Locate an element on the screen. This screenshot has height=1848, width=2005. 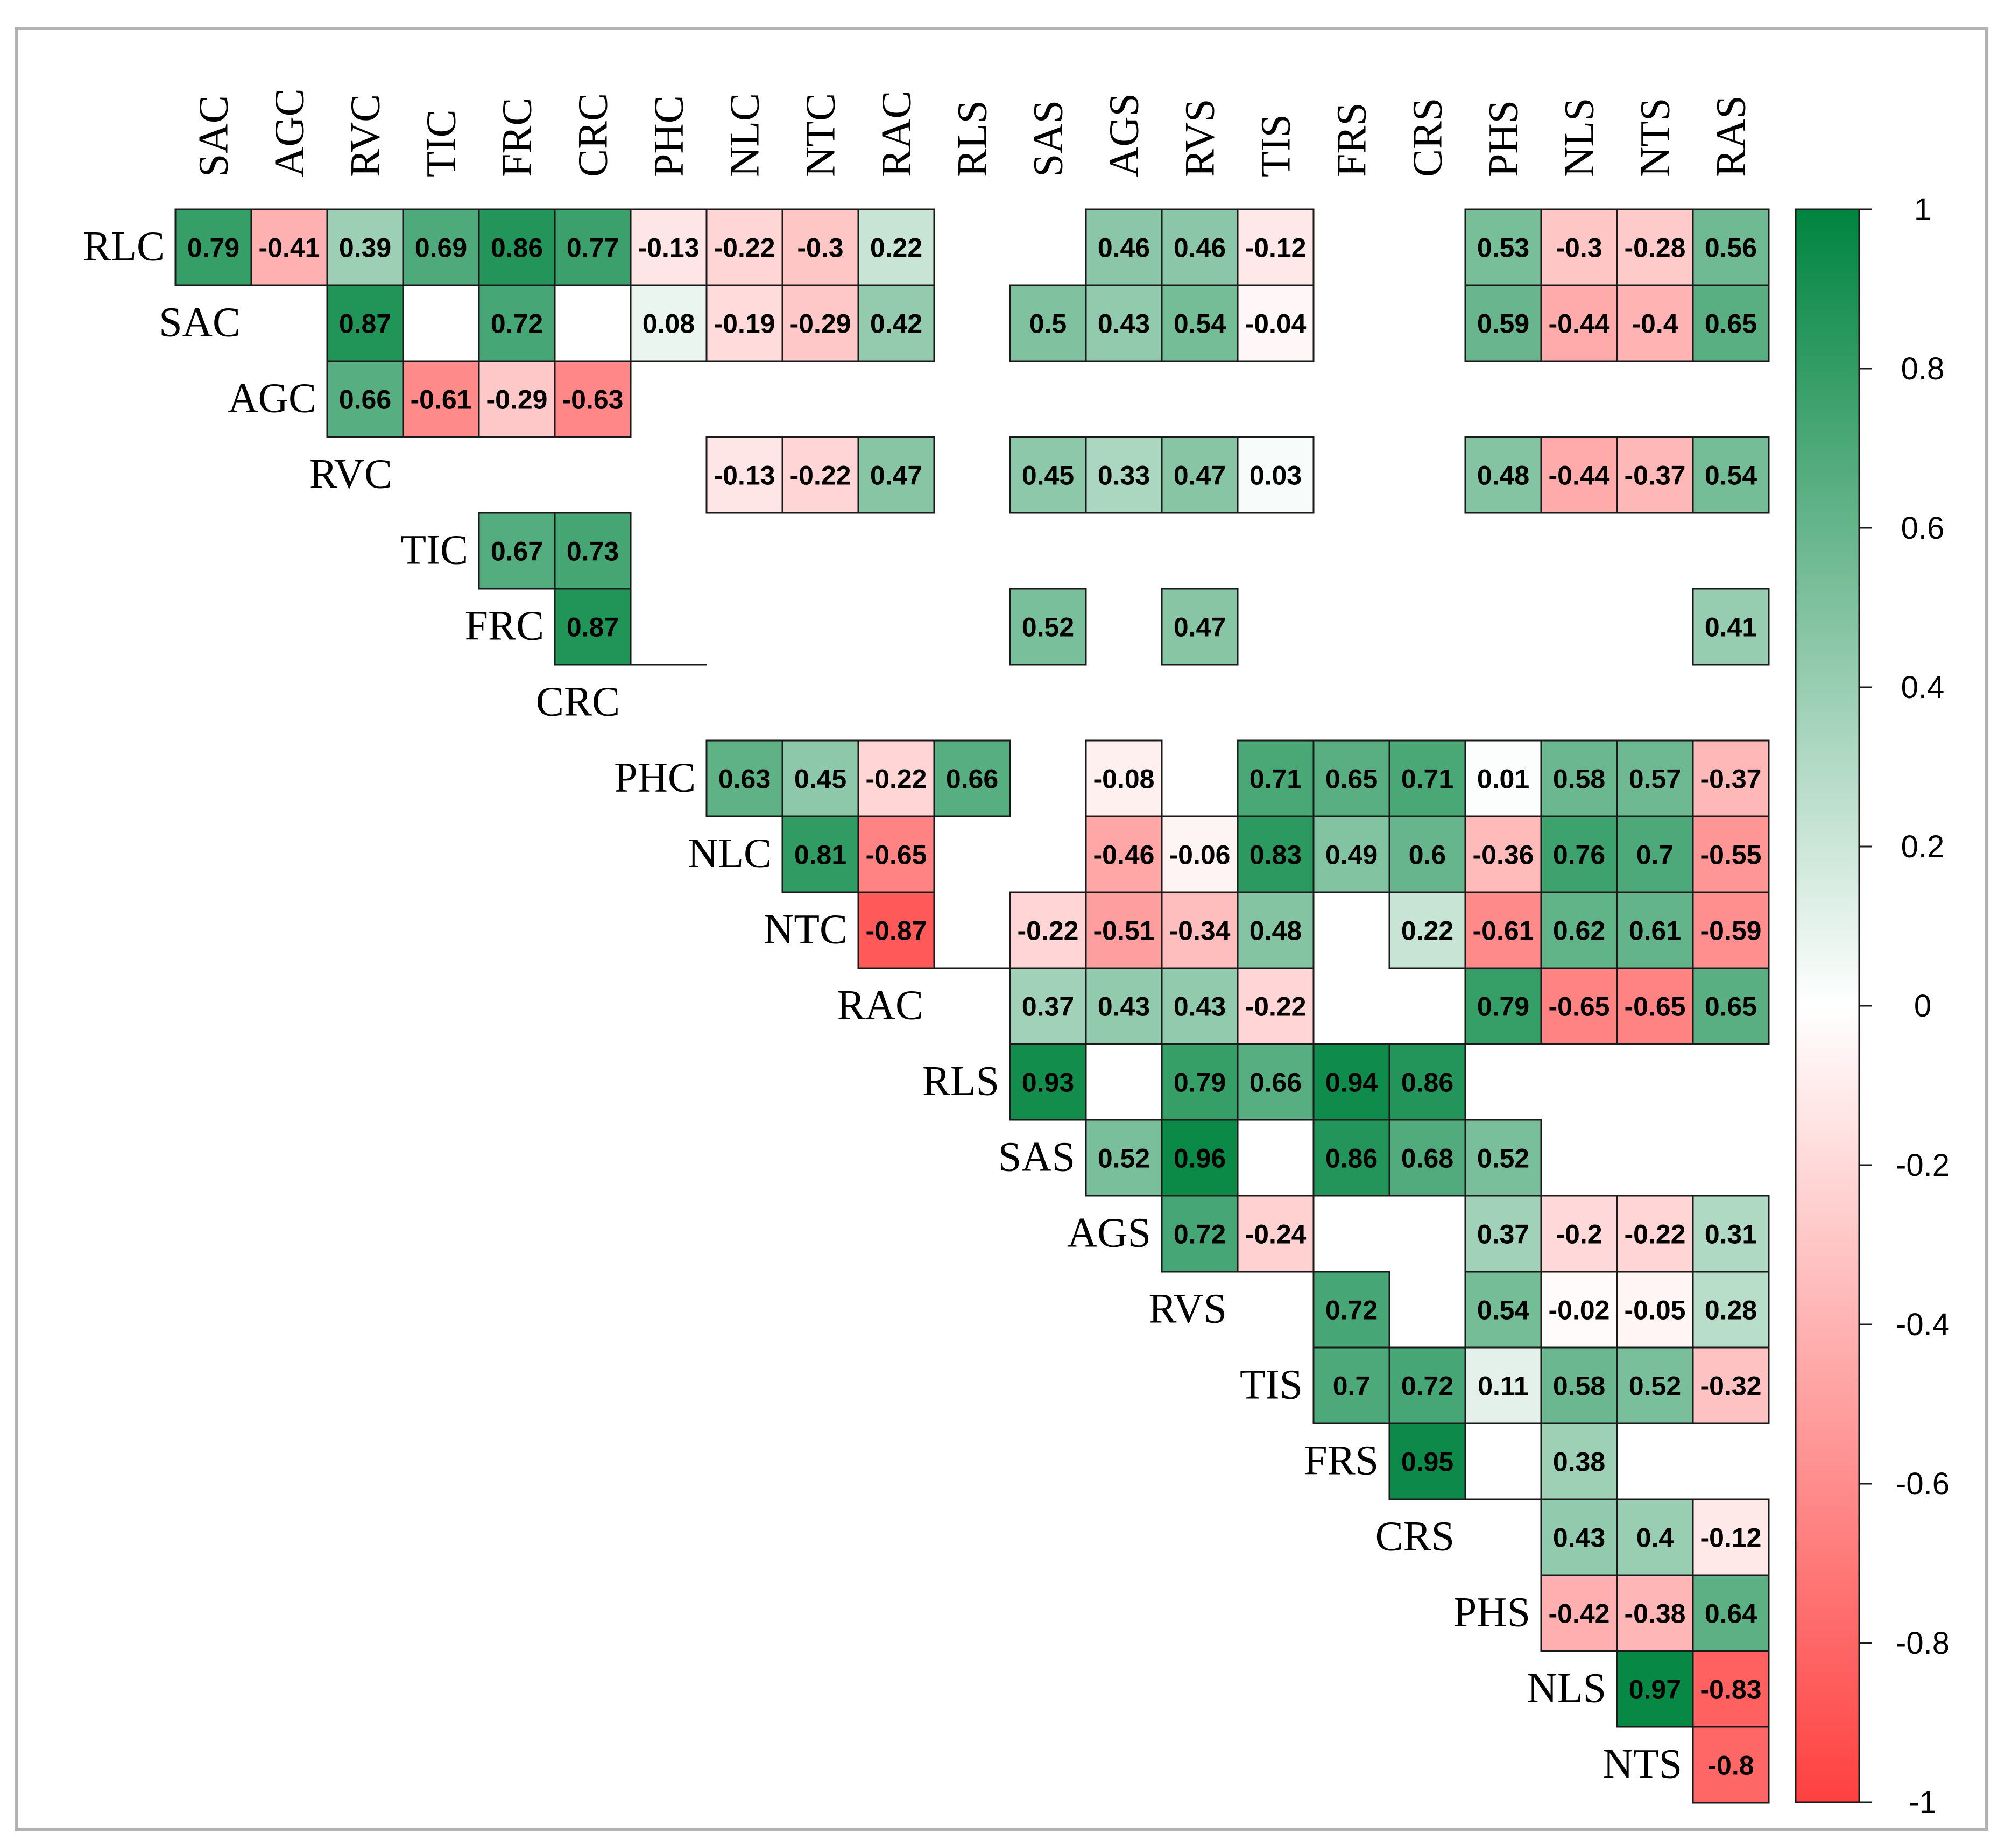
cell-label-RLC-NLS: -0.3 is located at coordinates (1579, 248).